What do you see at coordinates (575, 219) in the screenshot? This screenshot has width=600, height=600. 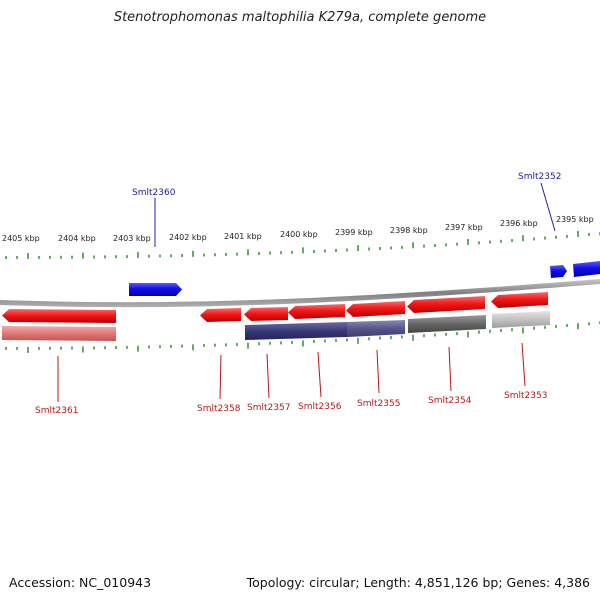 I see `ruler-label-2395: 2395 kbp` at bounding box center [575, 219].